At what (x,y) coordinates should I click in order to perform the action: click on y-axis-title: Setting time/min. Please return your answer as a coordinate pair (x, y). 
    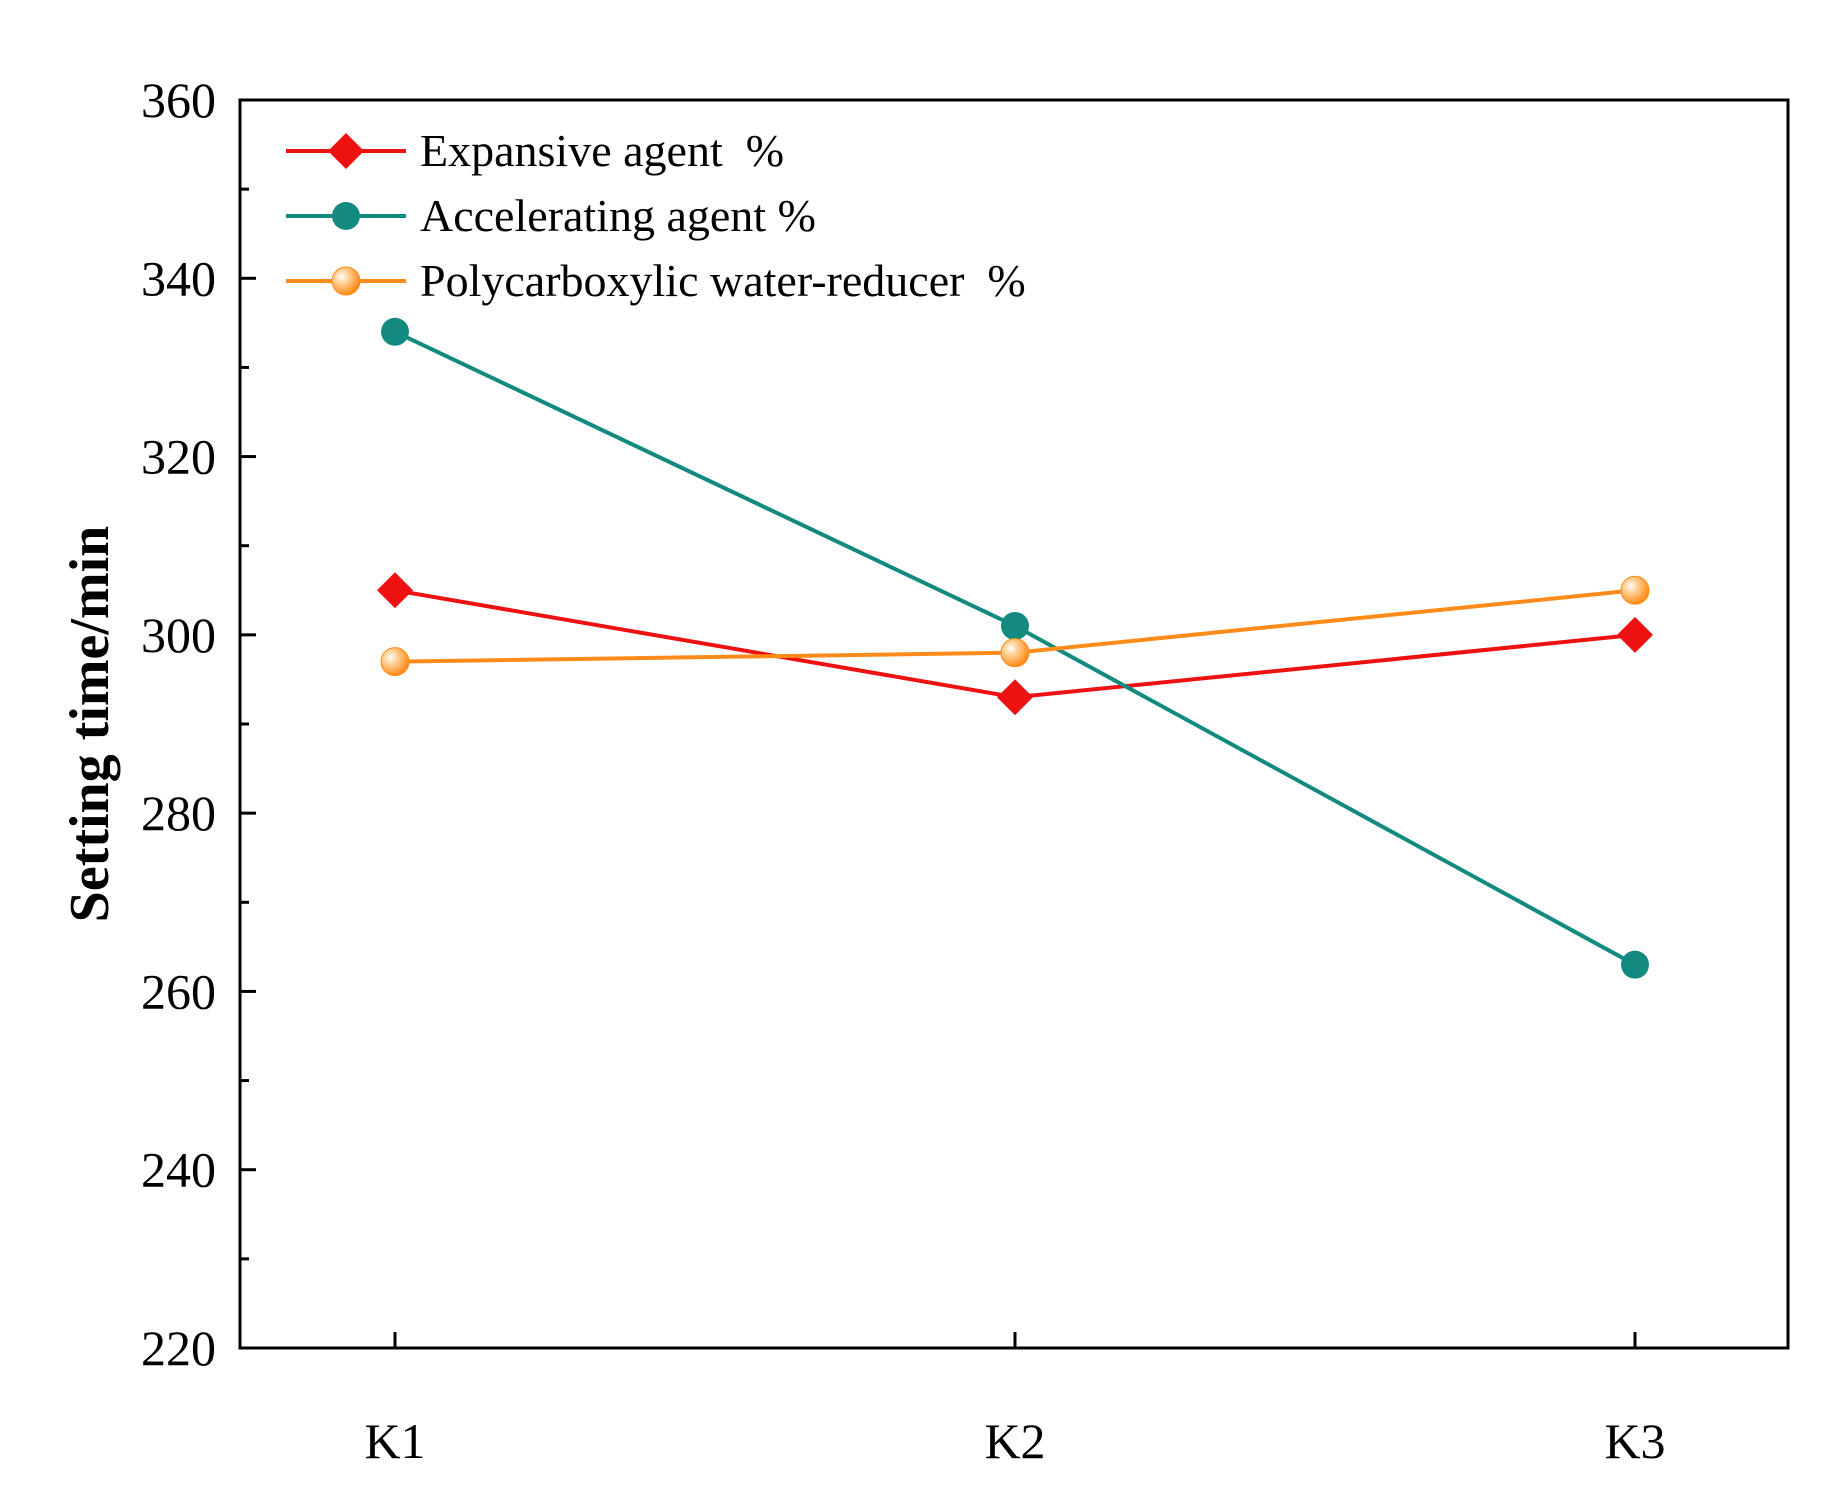
    Looking at the image, I should click on (90, 724).